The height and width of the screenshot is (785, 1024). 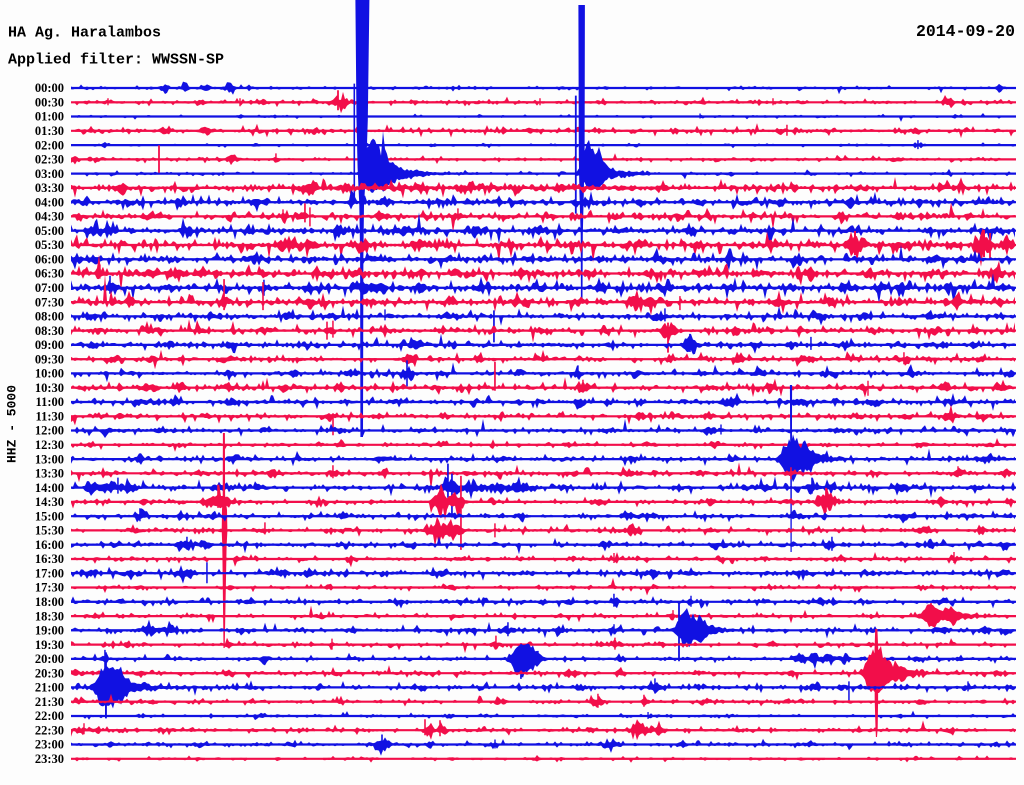 What do you see at coordinates (116, 60) in the screenshot?
I see `svg-text: Applied filter: WWSSN-SP` at bounding box center [116, 60].